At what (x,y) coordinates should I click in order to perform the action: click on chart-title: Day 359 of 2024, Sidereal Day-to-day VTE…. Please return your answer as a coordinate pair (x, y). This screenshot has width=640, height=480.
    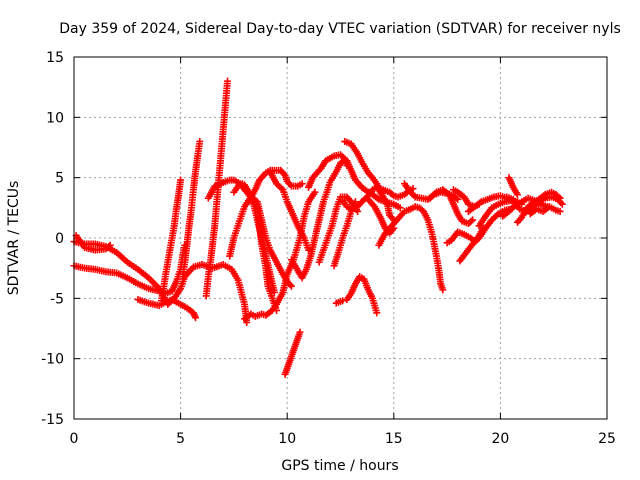
    Looking at the image, I should click on (340, 29).